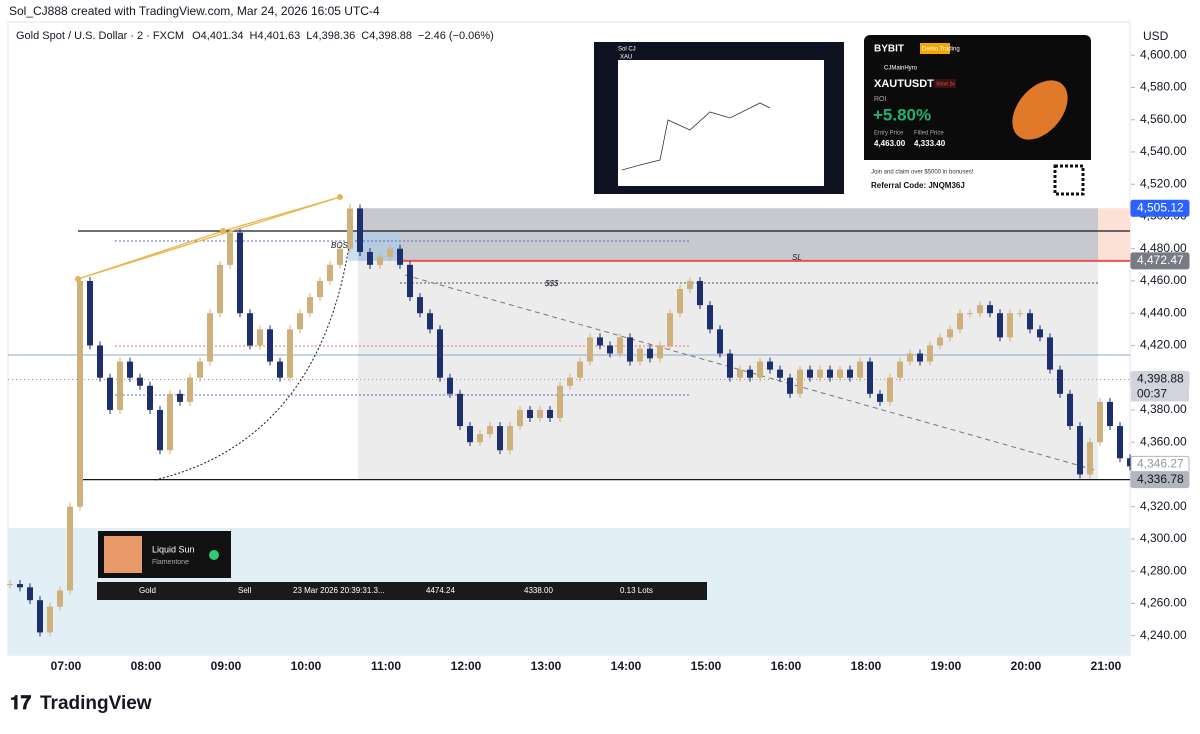 The height and width of the screenshot is (734, 1200). I want to click on symbol: Gold Spot / U.S. Dollar · 2 · FXCM, so click(100, 36).